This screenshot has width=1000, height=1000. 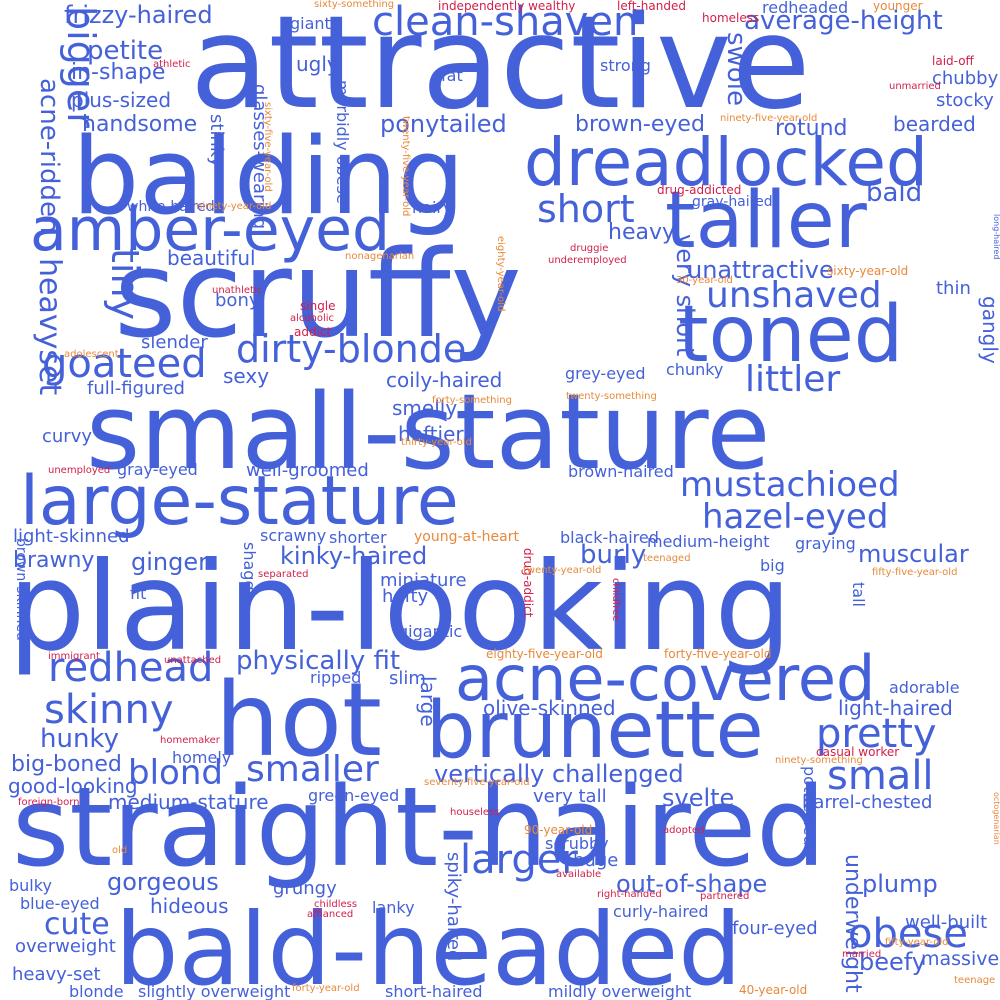 What do you see at coordinates (519, 860) in the screenshot?
I see `word-larger: larger` at bounding box center [519, 860].